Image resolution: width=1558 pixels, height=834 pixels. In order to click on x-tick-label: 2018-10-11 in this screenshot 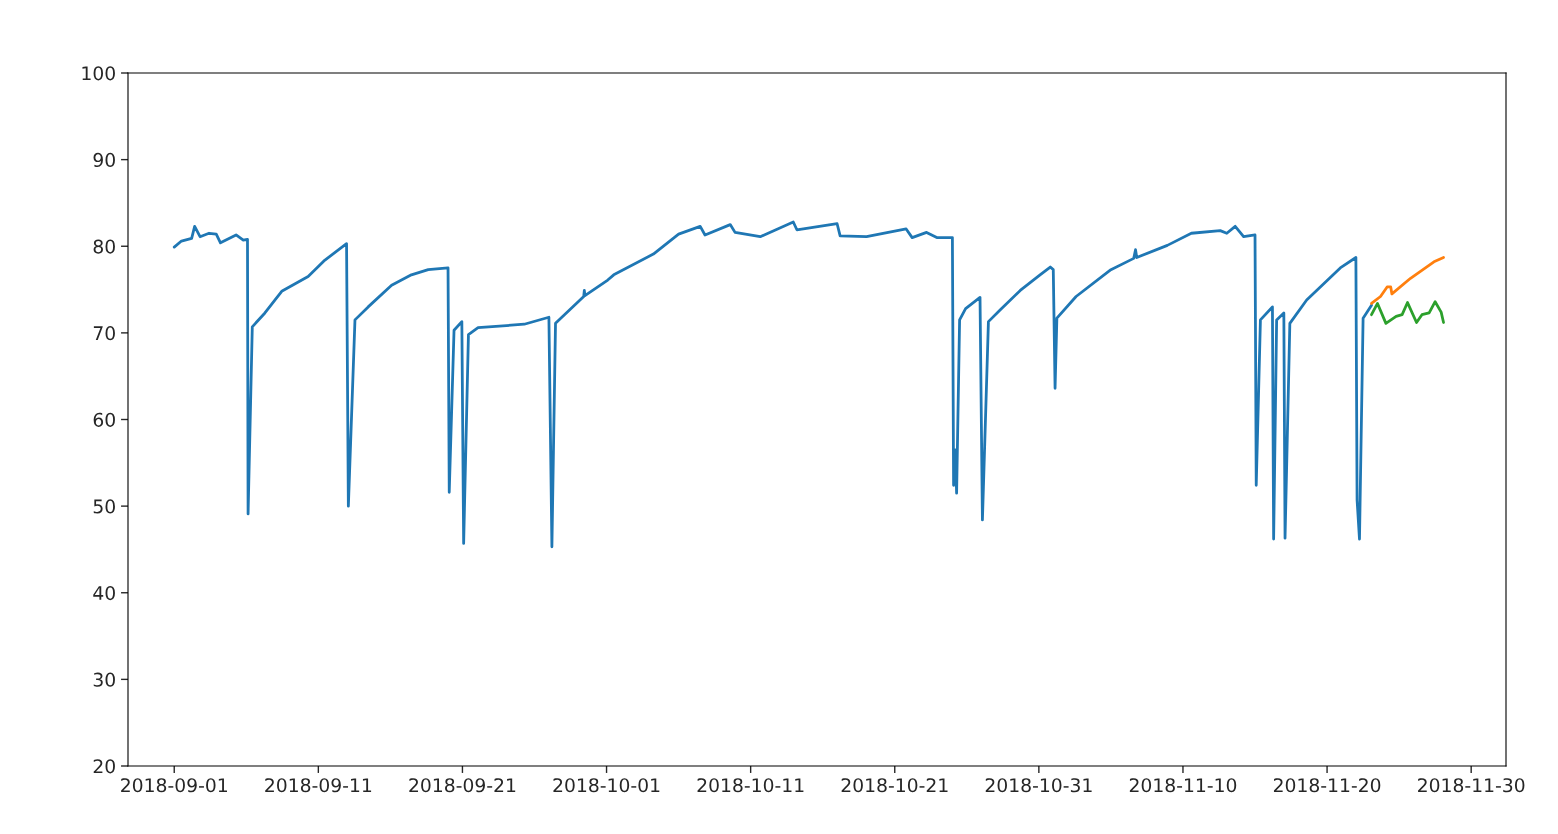, I will do `click(750, 785)`.